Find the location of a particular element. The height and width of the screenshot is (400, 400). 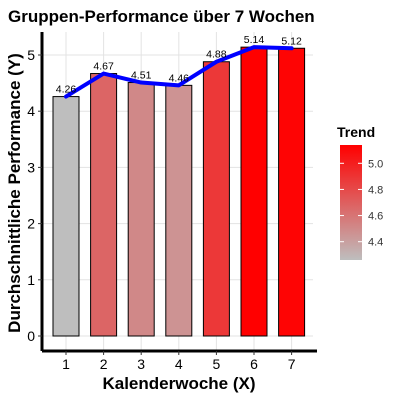

x-tick-label-5: 5 is located at coordinates (217, 364).